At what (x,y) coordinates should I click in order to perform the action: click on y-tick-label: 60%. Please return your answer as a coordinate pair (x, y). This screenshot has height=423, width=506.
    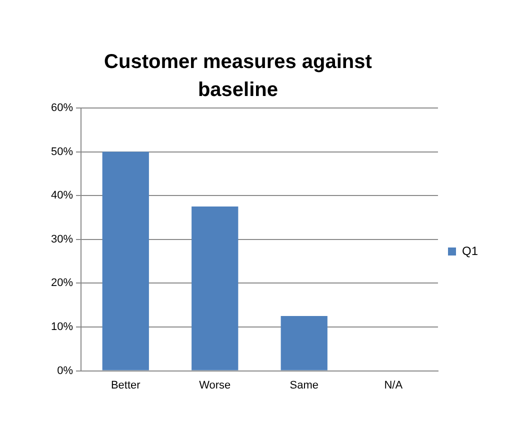
    Looking at the image, I should click on (62, 108).